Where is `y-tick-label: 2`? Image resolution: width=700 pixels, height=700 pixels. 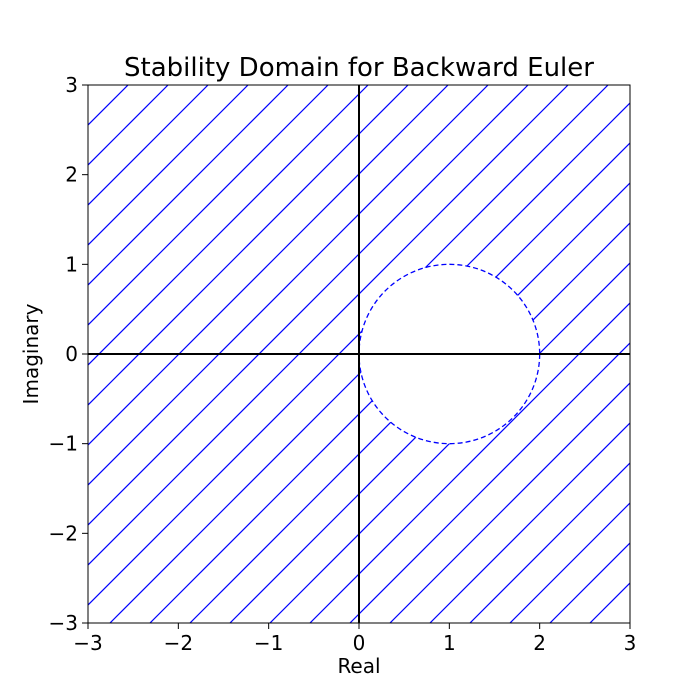
y-tick-label: 2 is located at coordinates (71, 175).